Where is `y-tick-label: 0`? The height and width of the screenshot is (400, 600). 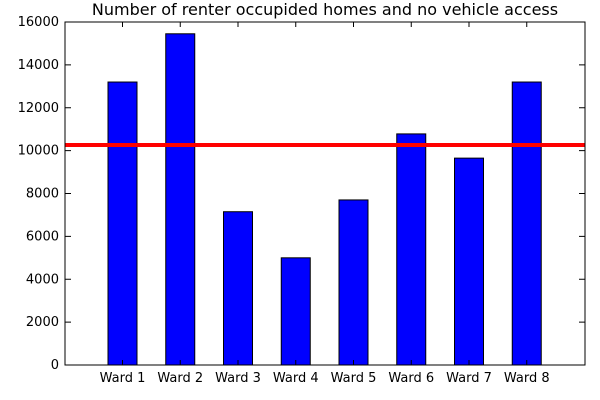
y-tick-label: 0 is located at coordinates (55, 365).